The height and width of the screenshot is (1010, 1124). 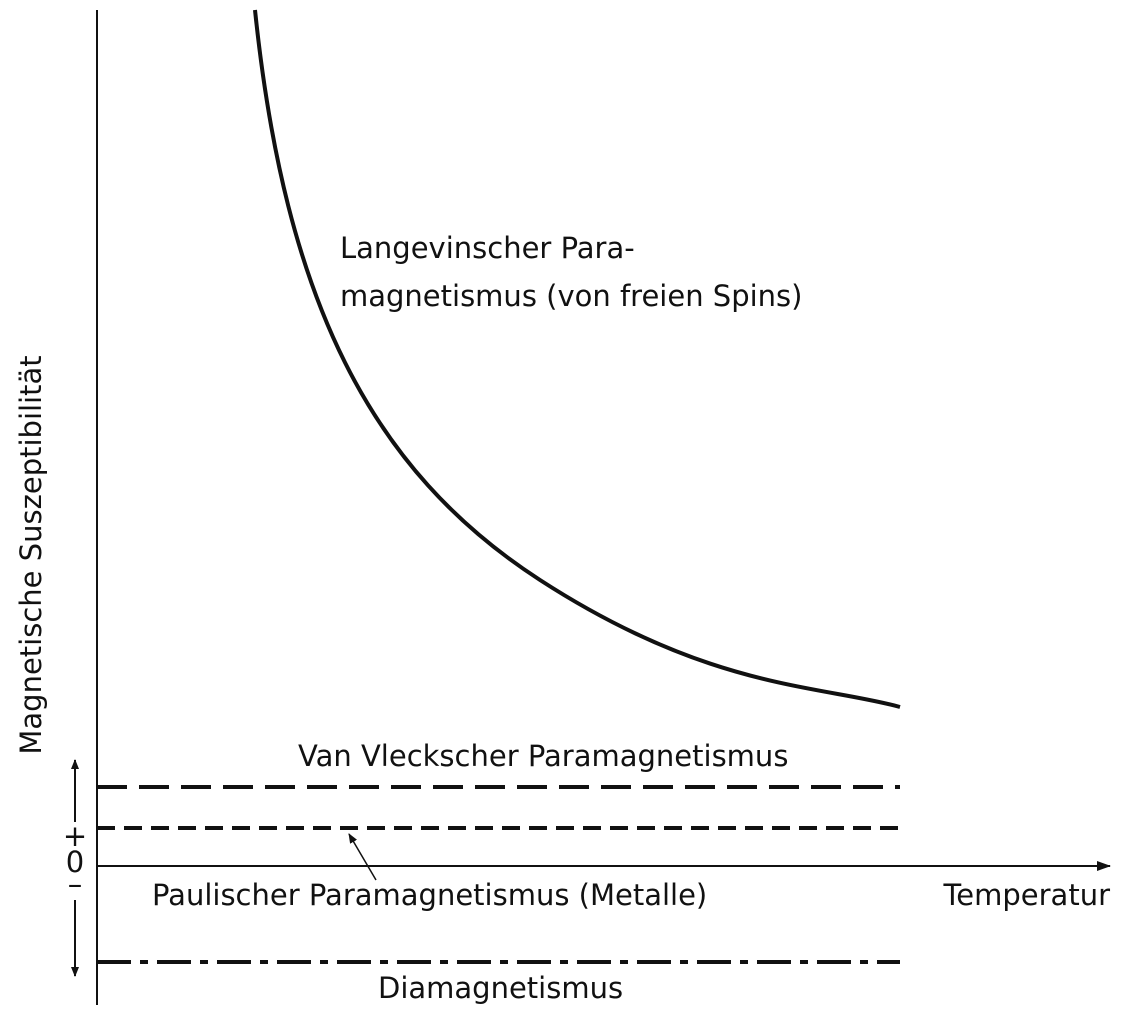 What do you see at coordinates (429, 895) in the screenshot?
I see `curve-label: Paulischer Paramagnetismus (Metalle)` at bounding box center [429, 895].